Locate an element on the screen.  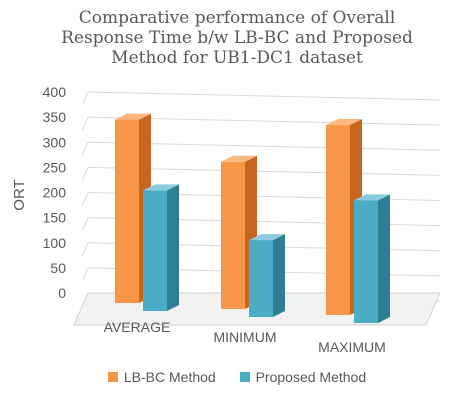
y-tick-label: 350 is located at coordinates (55, 117).